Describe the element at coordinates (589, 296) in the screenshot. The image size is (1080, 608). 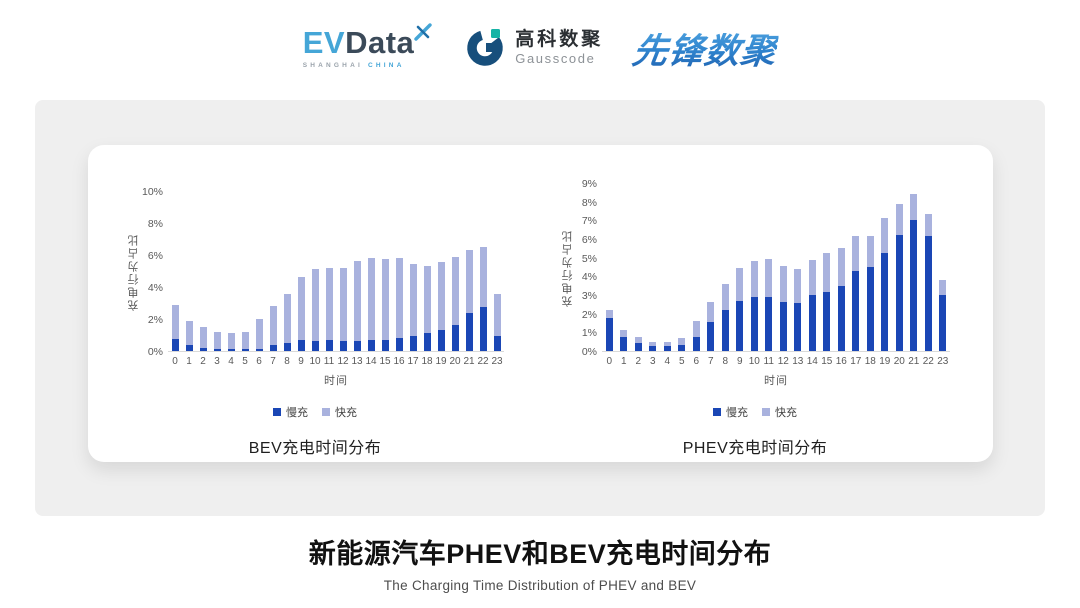
I see `y-tick-label: 3%` at that location.